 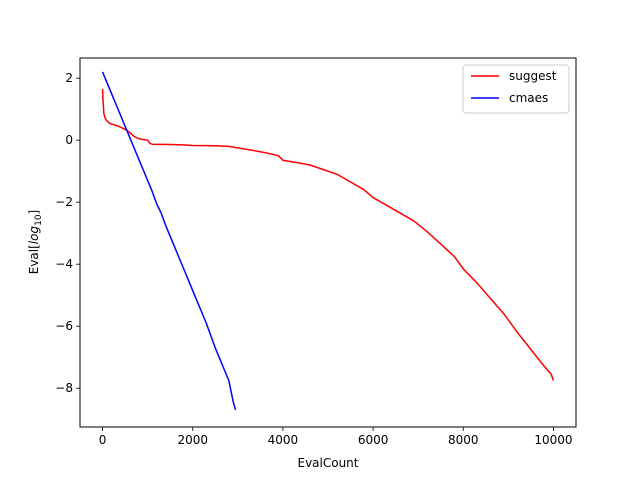 What do you see at coordinates (283, 440) in the screenshot?
I see `x-tick-label: 4000` at bounding box center [283, 440].